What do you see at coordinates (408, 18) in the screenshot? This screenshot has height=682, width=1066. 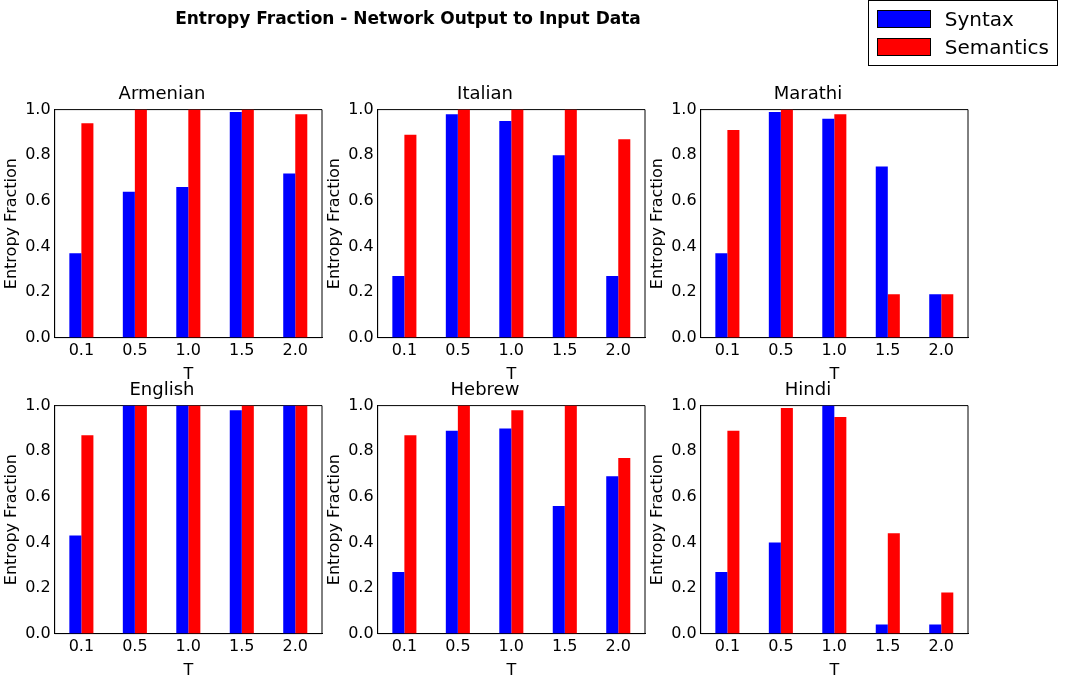 I see `text: Entropy Fraction - Network Output to Input Data` at bounding box center [408, 18].